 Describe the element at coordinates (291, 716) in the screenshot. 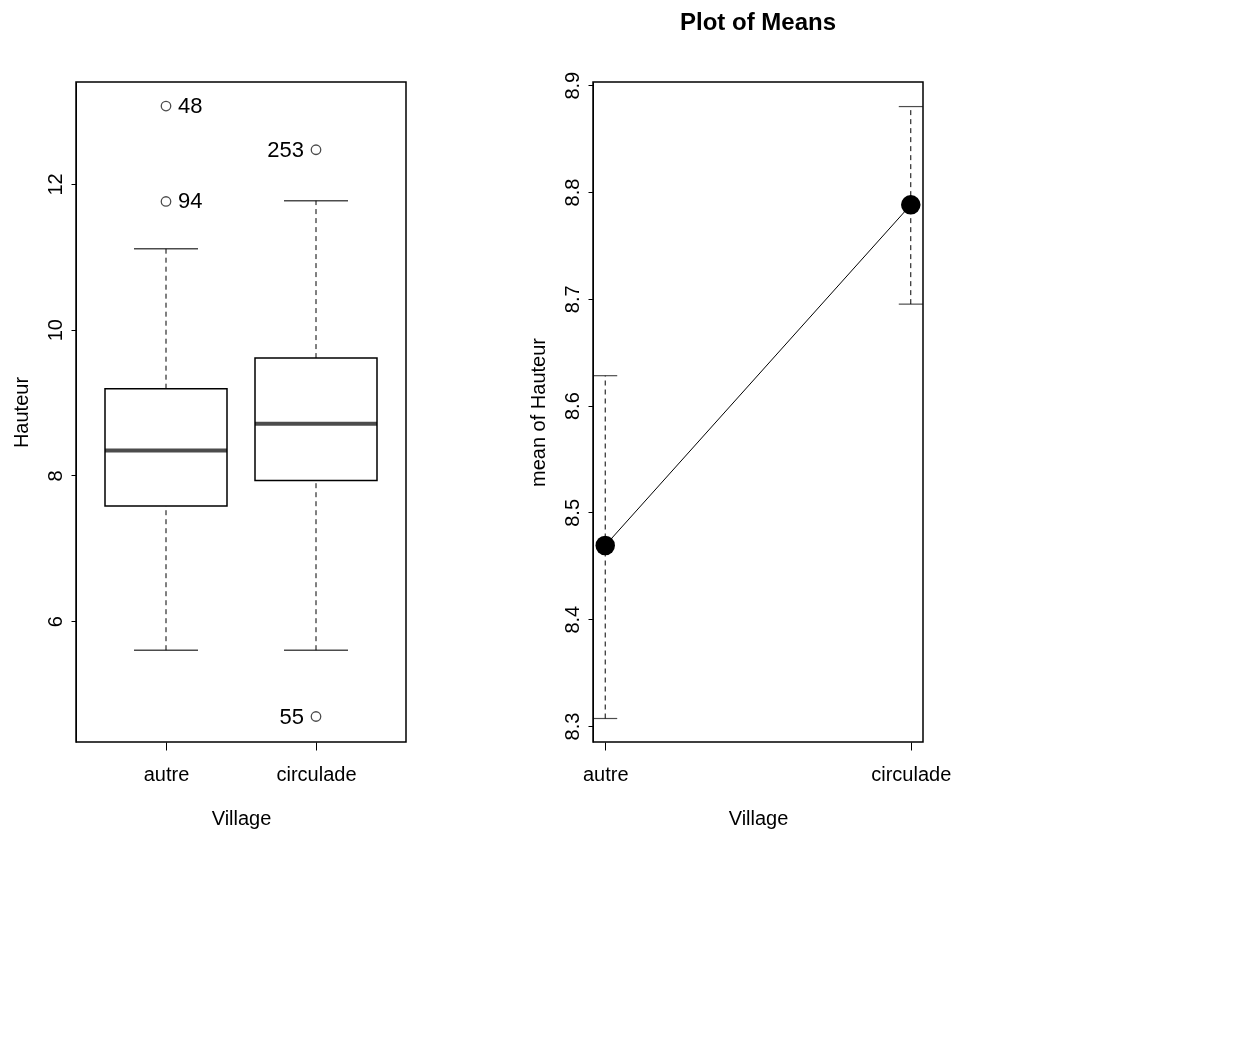

I see `annotation: 55` at that location.